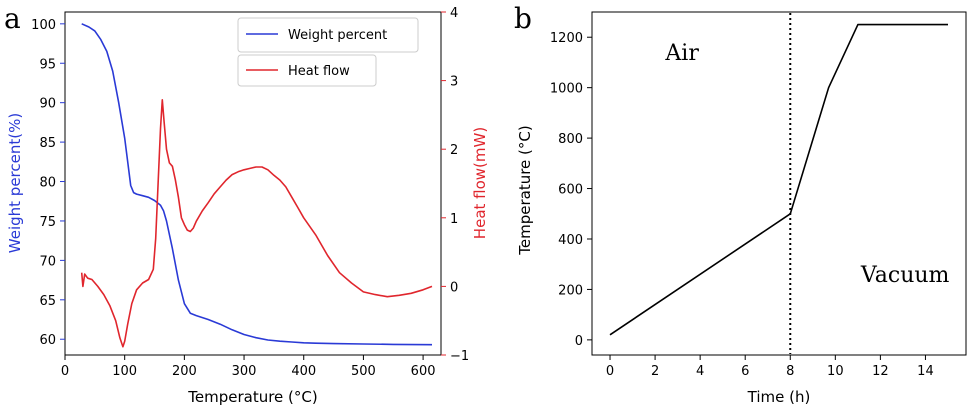 This screenshot has width=969, height=406. I want to click on panel-a-right-axis-label: Heat flow(mW), so click(480, 183).